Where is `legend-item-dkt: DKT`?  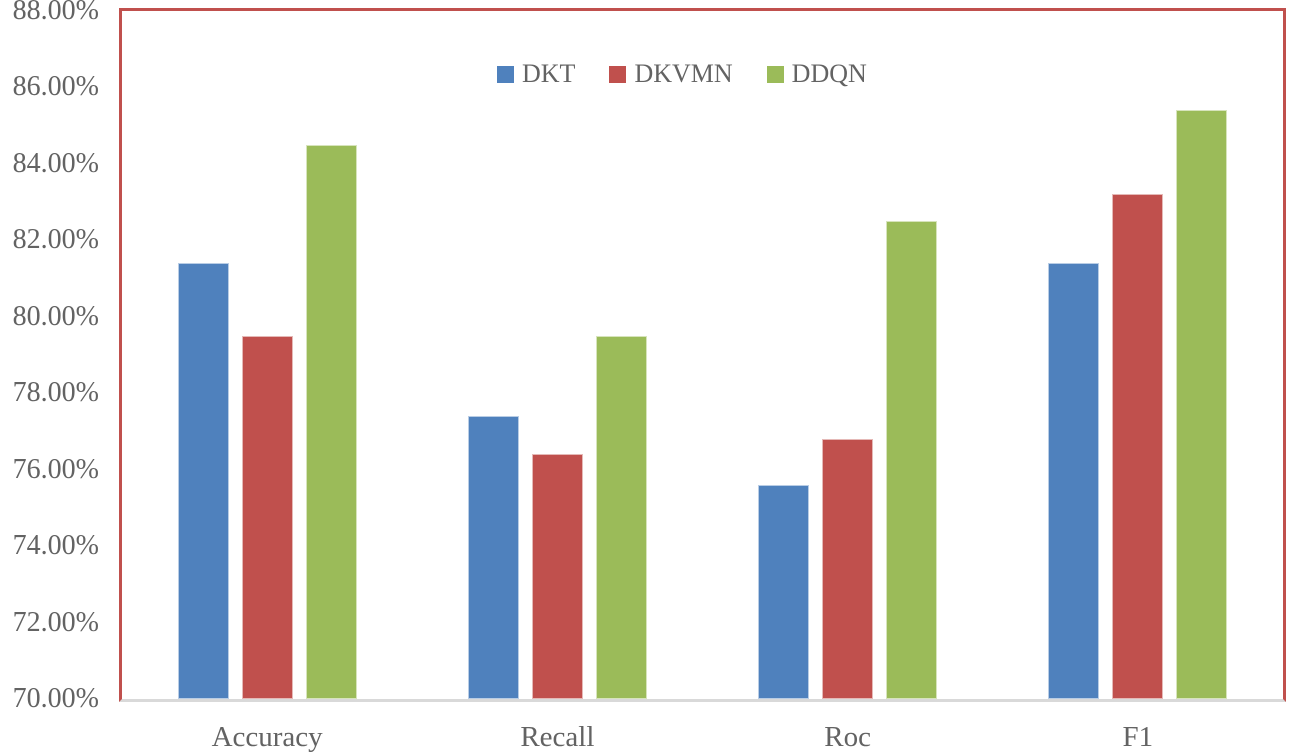 legend-item-dkt: DKT is located at coordinates (536, 74).